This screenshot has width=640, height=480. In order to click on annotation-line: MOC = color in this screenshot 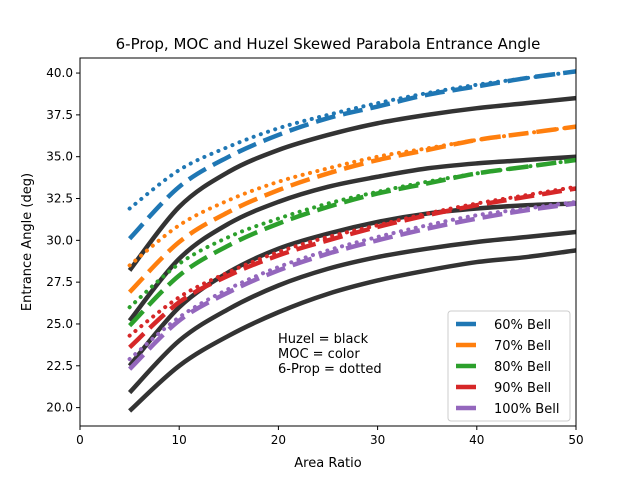, I will do `click(319, 354)`.